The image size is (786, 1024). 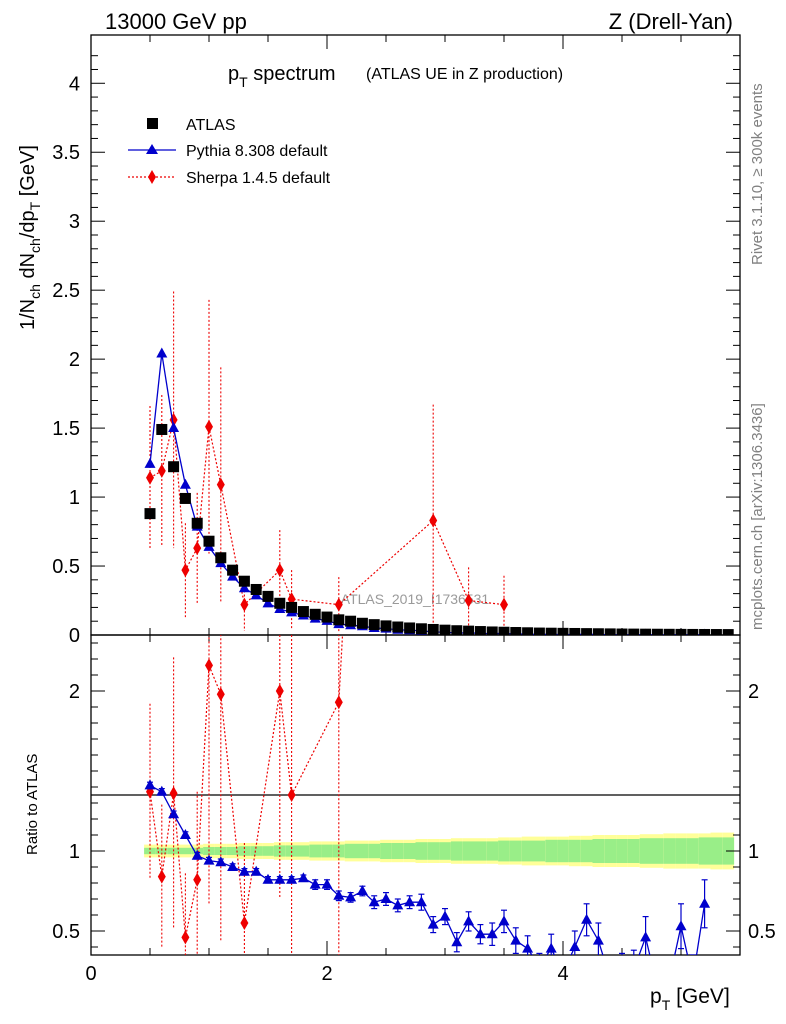 I want to click on ratio-tick-label: 0.5, so click(x=66, y=932).